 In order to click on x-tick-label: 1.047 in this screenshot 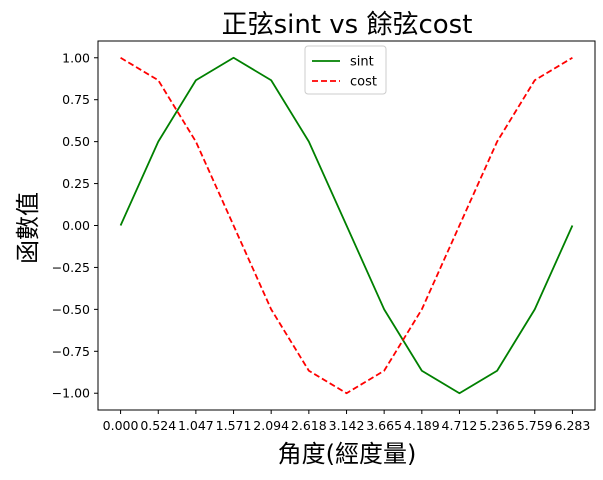, I will do `click(196, 425)`.